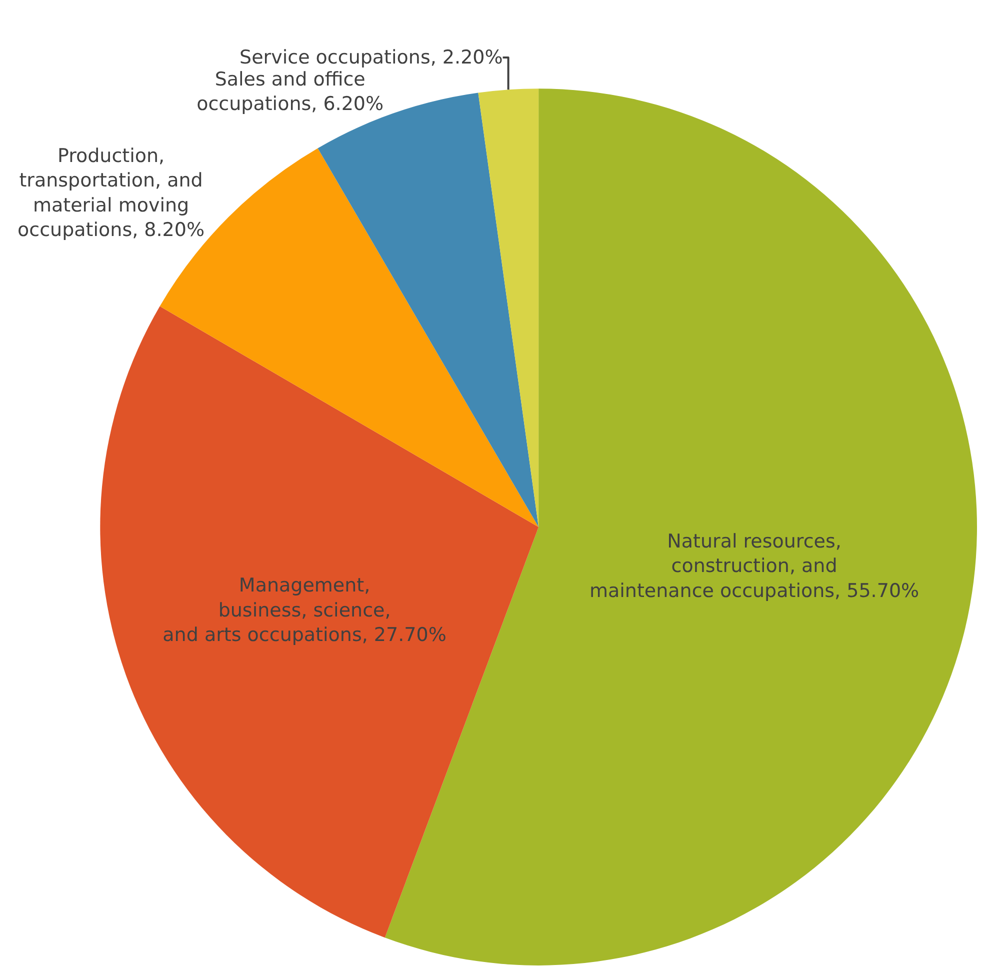  What do you see at coordinates (111, 193) in the screenshot?
I see `slice-label: Production, transportation, and material moving occupations, 8.20%` at bounding box center [111, 193].